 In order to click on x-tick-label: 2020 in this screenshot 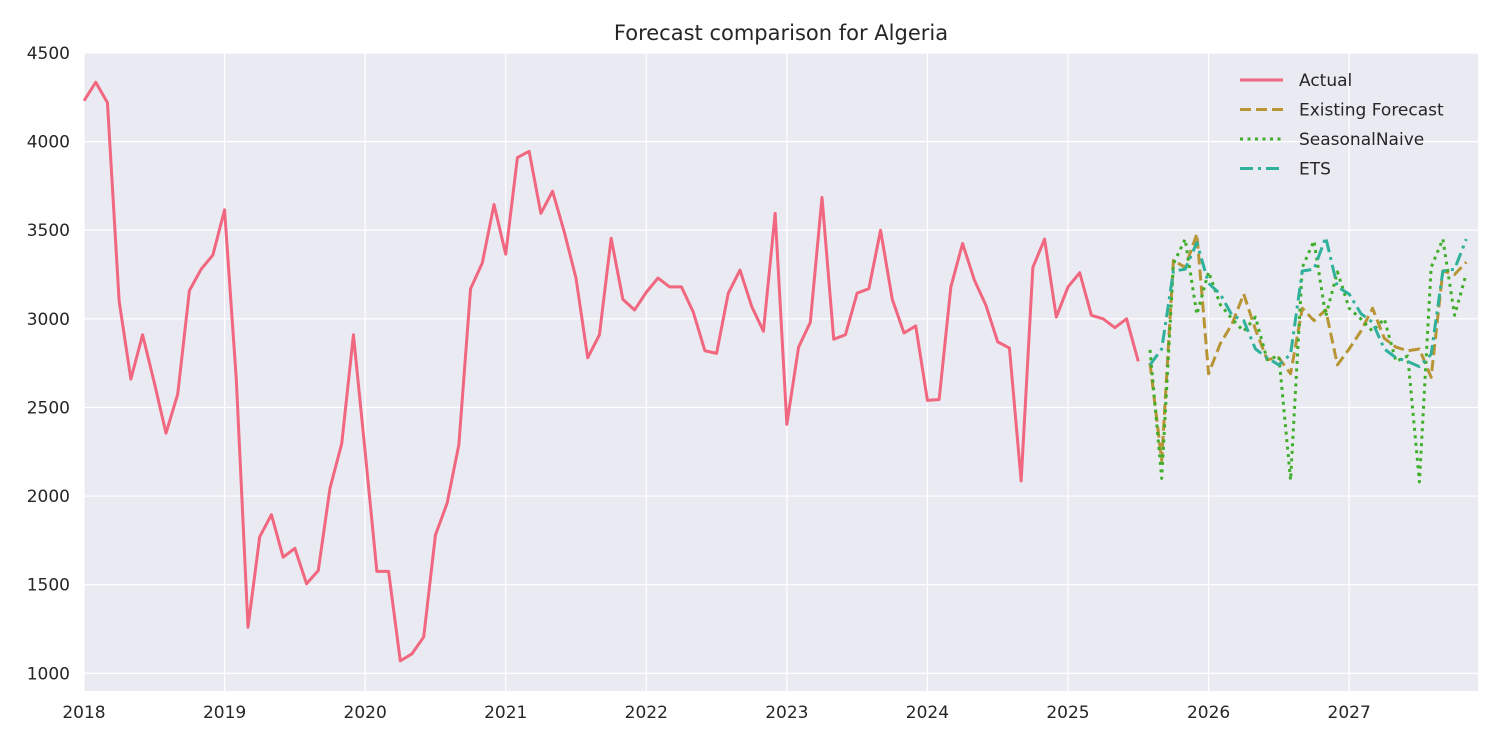, I will do `click(365, 713)`.